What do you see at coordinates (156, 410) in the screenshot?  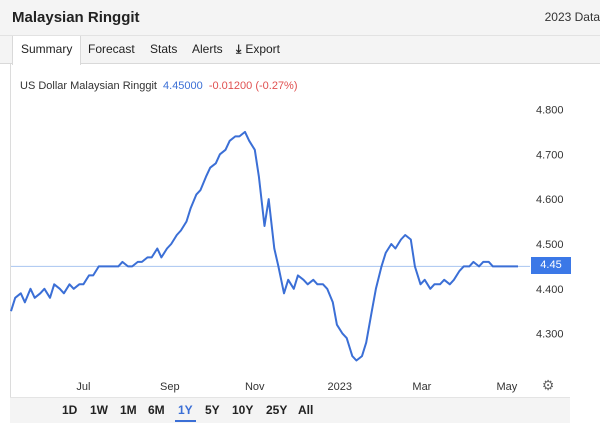 I see `range-6m: 6M` at bounding box center [156, 410].